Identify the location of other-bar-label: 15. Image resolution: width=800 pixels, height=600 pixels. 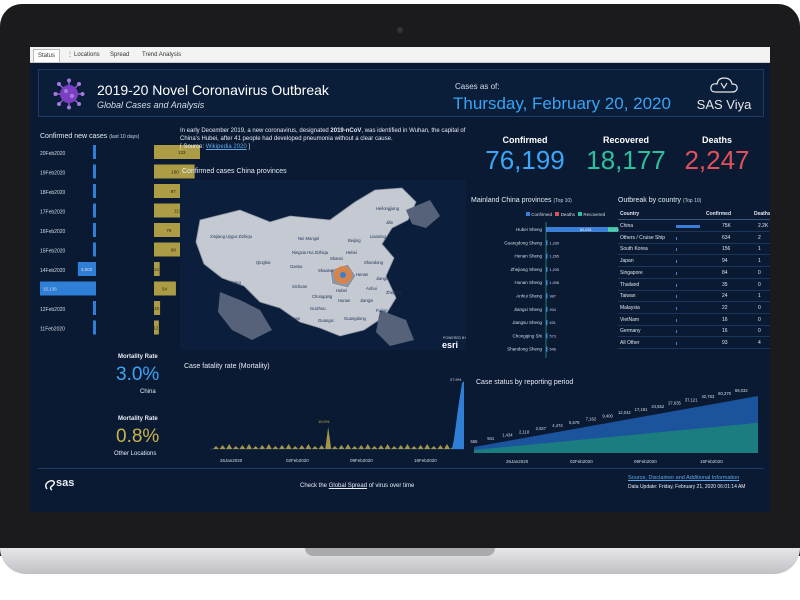
(157, 308).